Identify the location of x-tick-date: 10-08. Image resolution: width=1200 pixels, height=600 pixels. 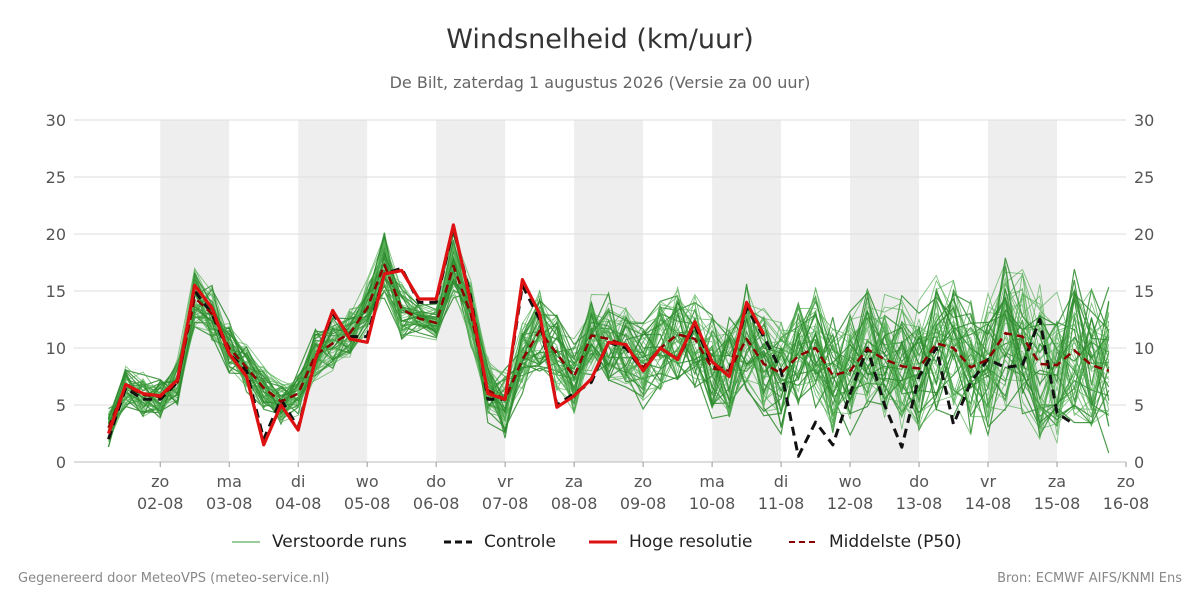
(712, 503).